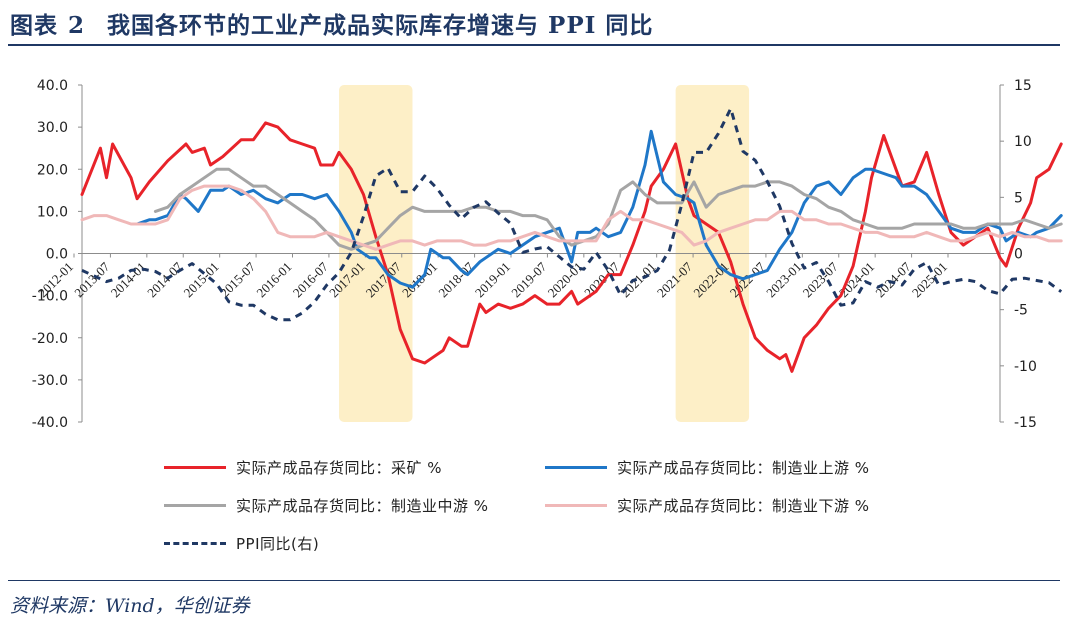  I want to click on y-right-tick-label: 15, so click(1023, 86).